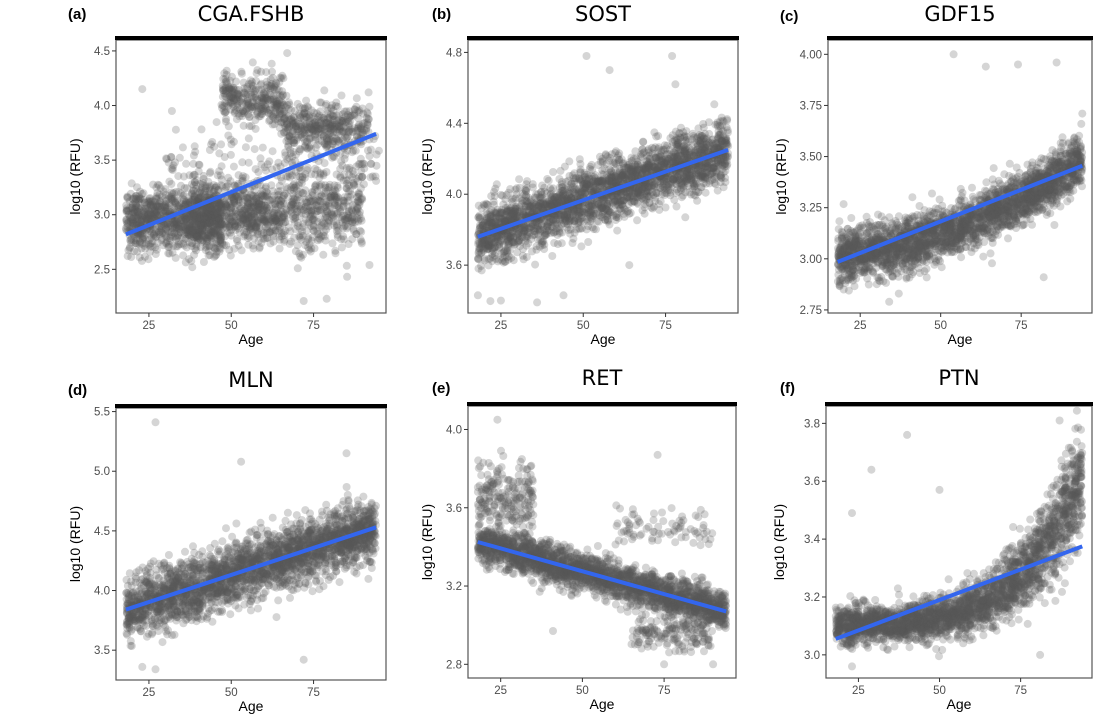 This screenshot has height=725, width=1109. Describe the element at coordinates (75, 176) in the screenshot. I see `y-axis-title: log10 (RFU)` at that location.